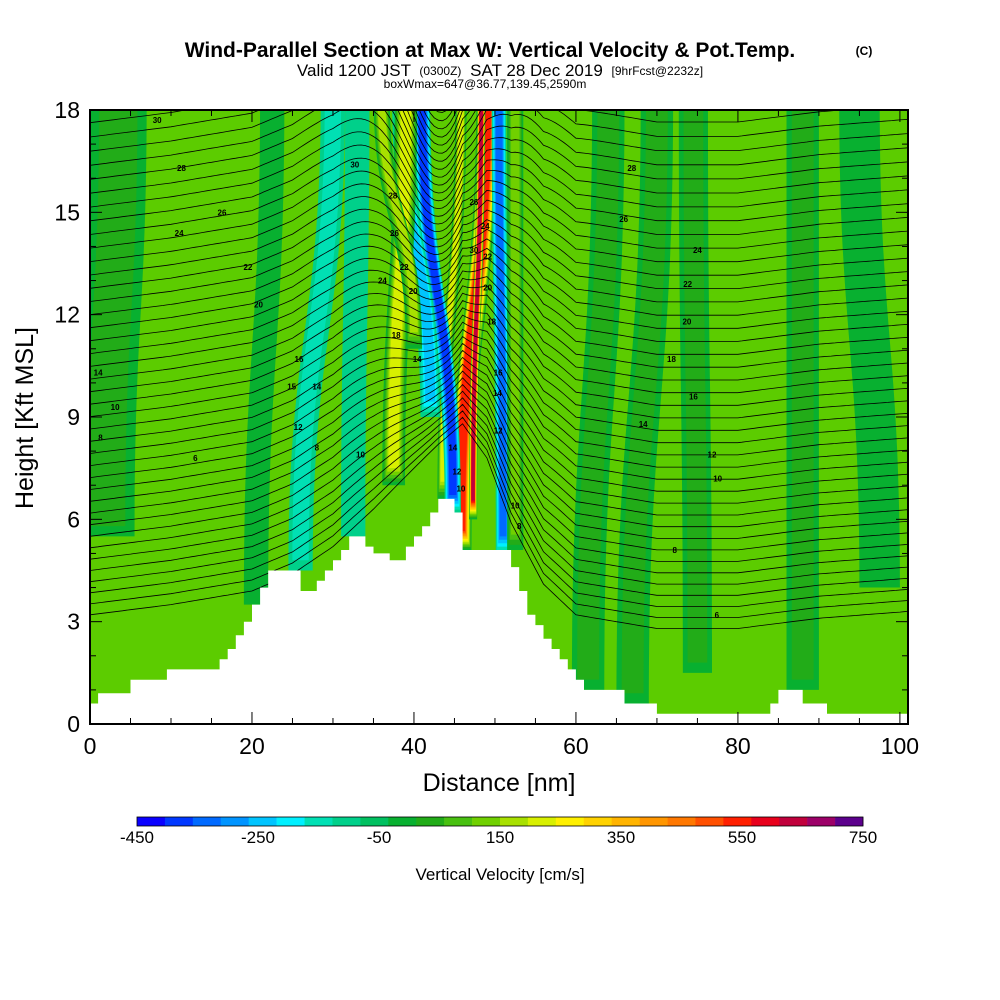 This screenshot has height=1000, width=1000. What do you see at coordinates (515, 506) in the screenshot?
I see `theta-label-36: 10` at bounding box center [515, 506].